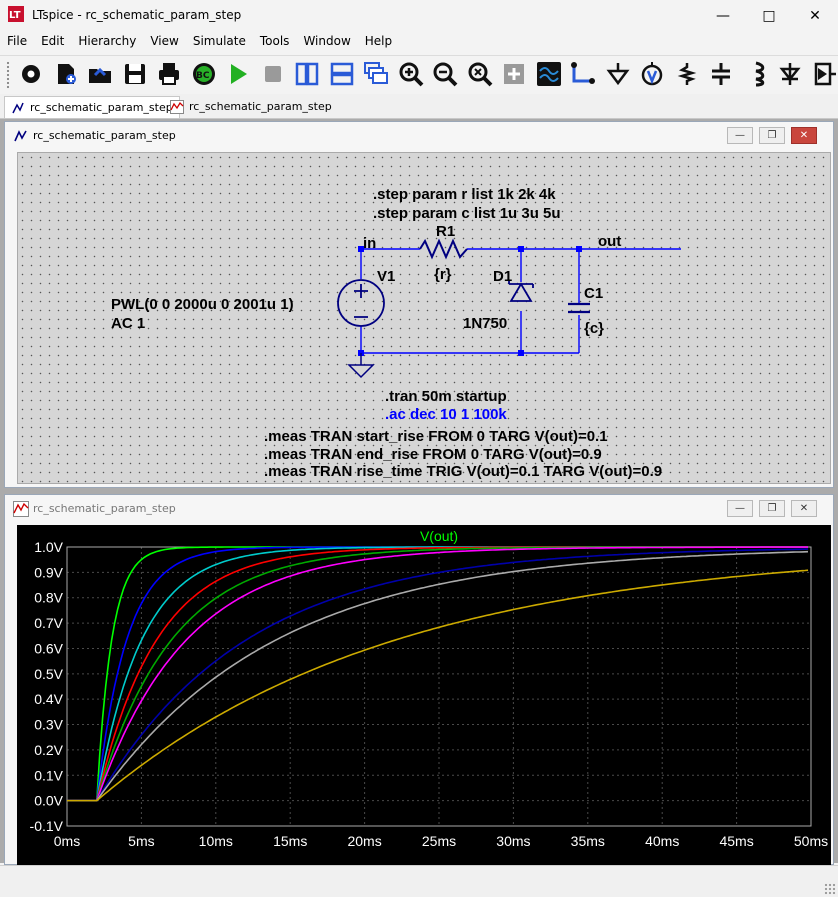 The width and height of the screenshot is (838, 897). I want to click on v1-name: V1, so click(386, 276).